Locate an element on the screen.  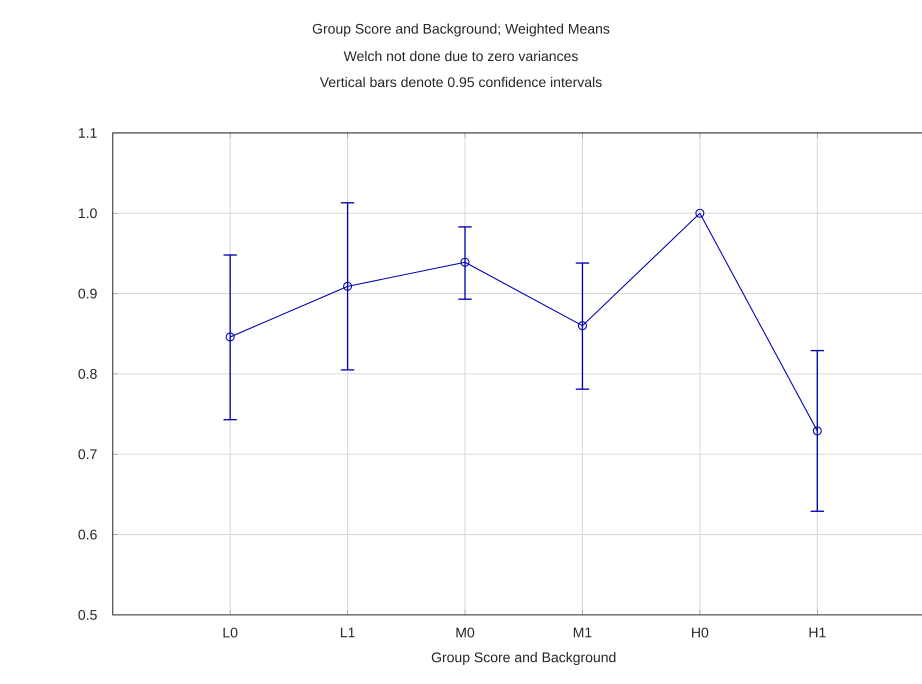
y-tick-label: 1.0 is located at coordinates (87, 213).